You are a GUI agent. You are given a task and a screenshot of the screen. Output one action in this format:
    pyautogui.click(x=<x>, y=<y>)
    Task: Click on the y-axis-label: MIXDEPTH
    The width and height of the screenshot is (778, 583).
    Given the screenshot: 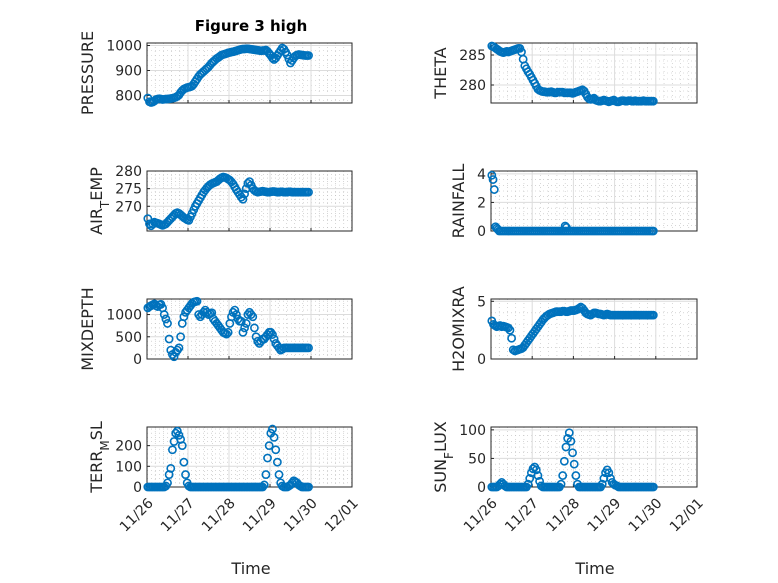 What is the action you would take?
    pyautogui.click(x=87, y=328)
    